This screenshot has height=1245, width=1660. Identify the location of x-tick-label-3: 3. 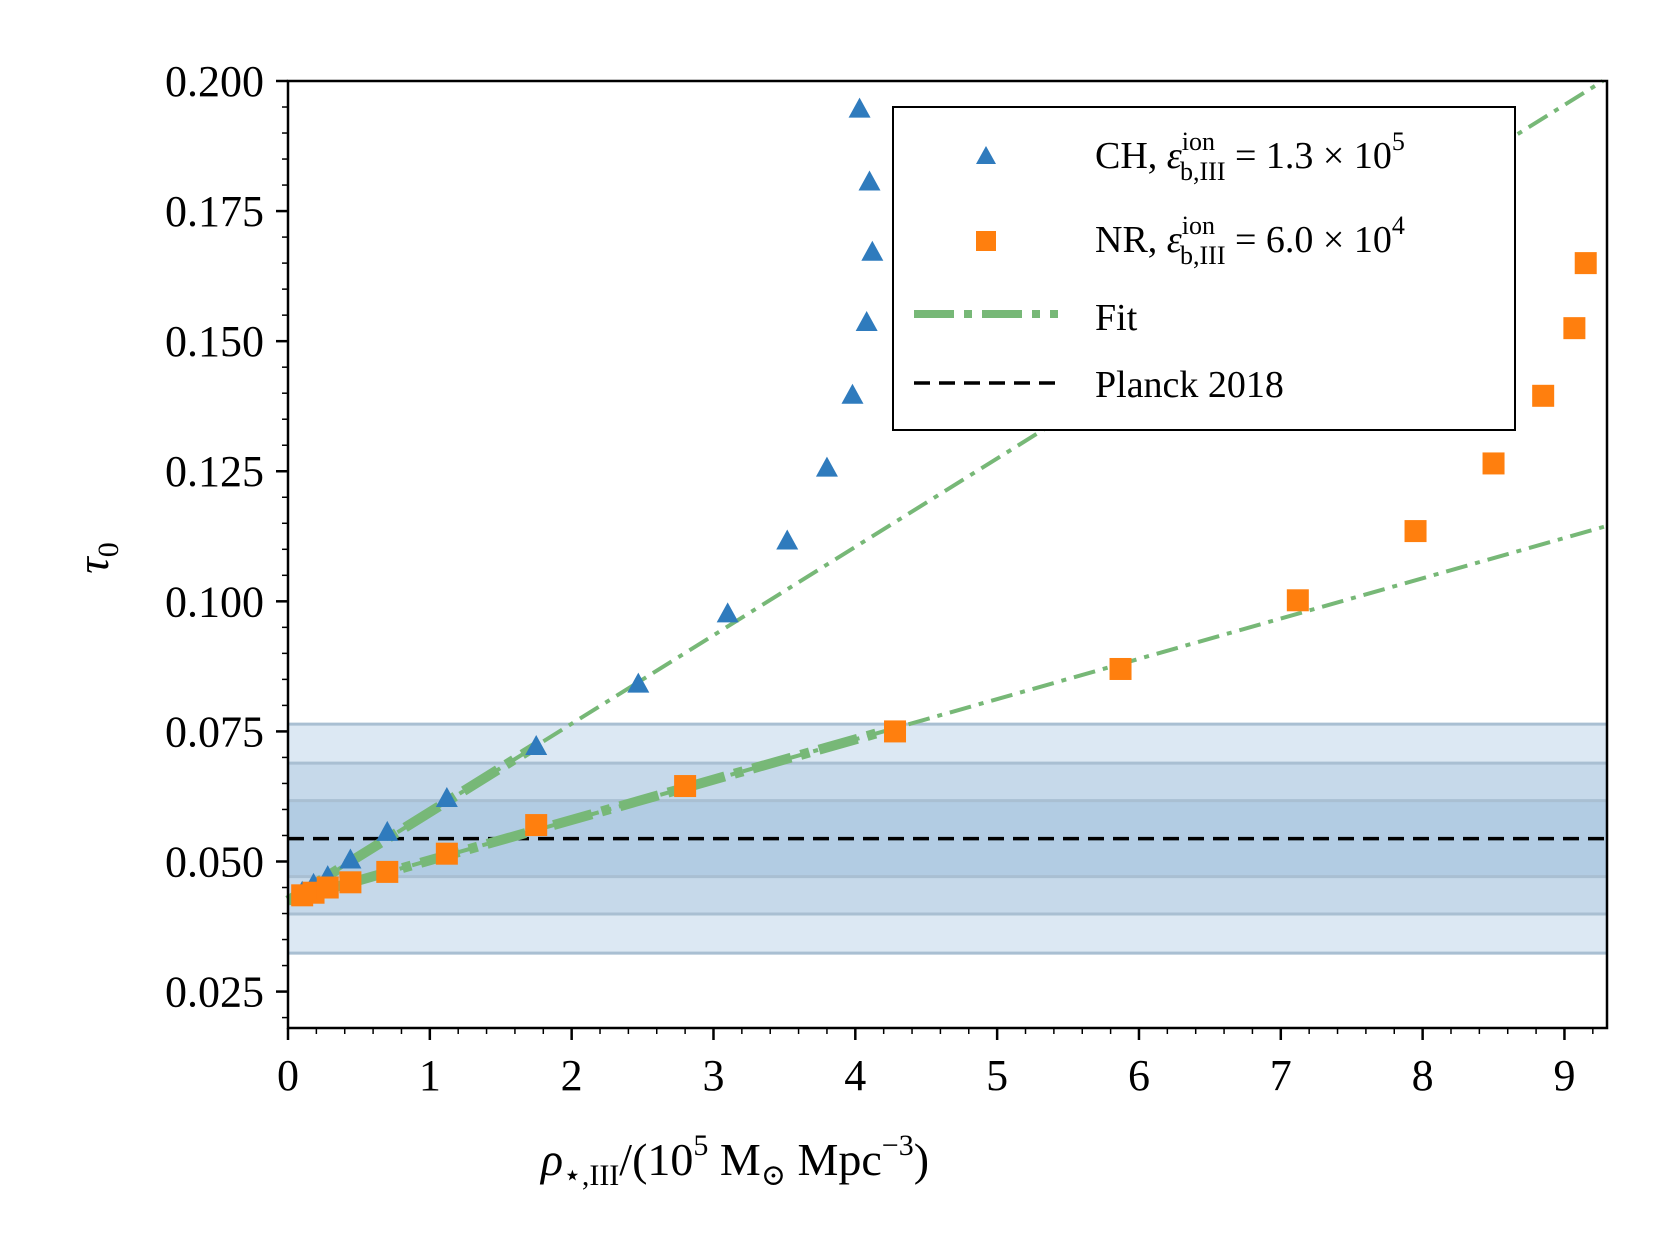
(713, 1075).